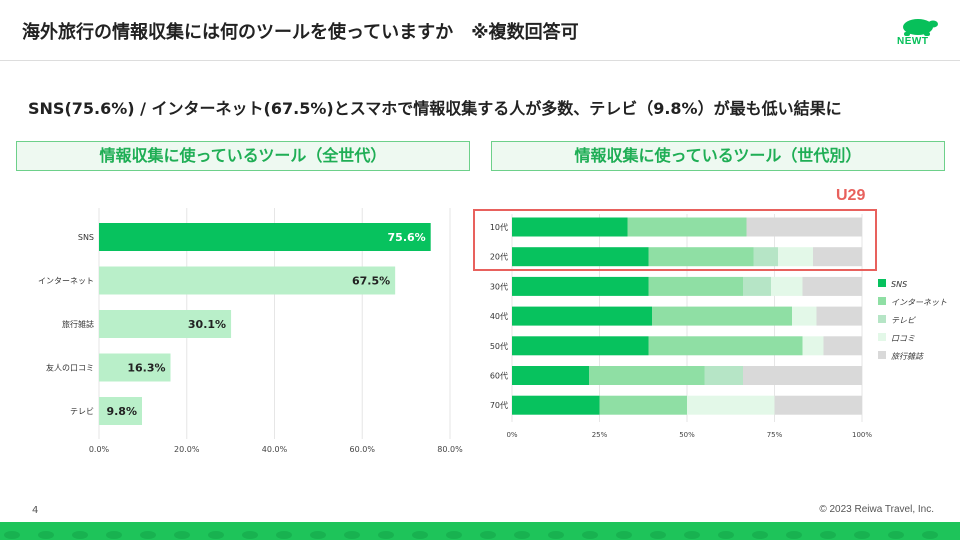 Image resolution: width=960 pixels, height=540 pixels. What do you see at coordinates (35, 510) in the screenshot?
I see `page-number: 4` at bounding box center [35, 510].